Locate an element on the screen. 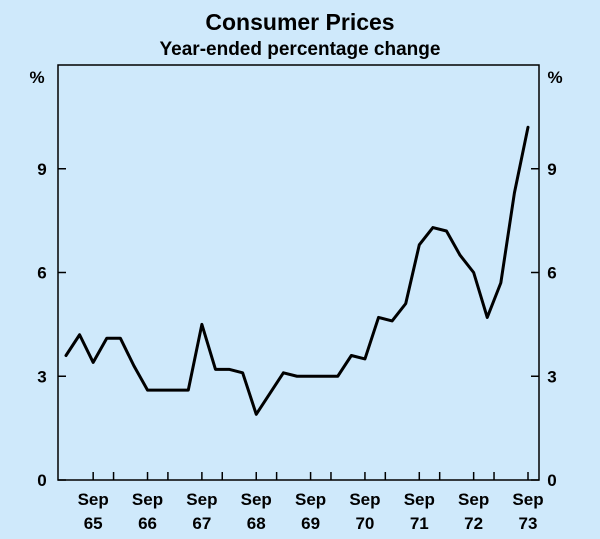 This screenshot has height=539, width=600. chart-subtitle: Year-ended percentage change is located at coordinates (300, 49).